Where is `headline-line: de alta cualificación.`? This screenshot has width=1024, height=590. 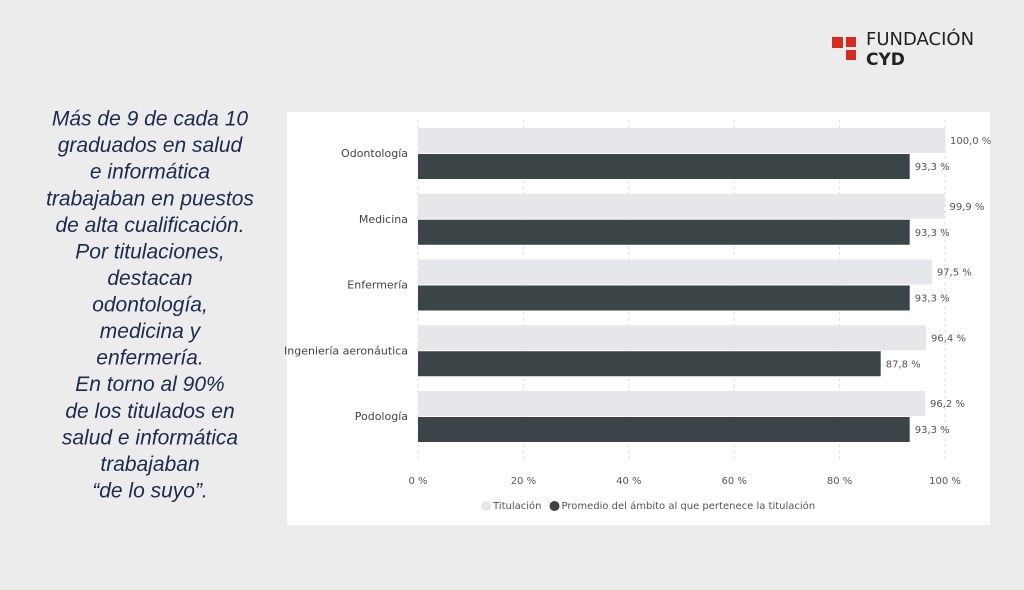
headline-line: de alta cualificación. is located at coordinates (149, 225).